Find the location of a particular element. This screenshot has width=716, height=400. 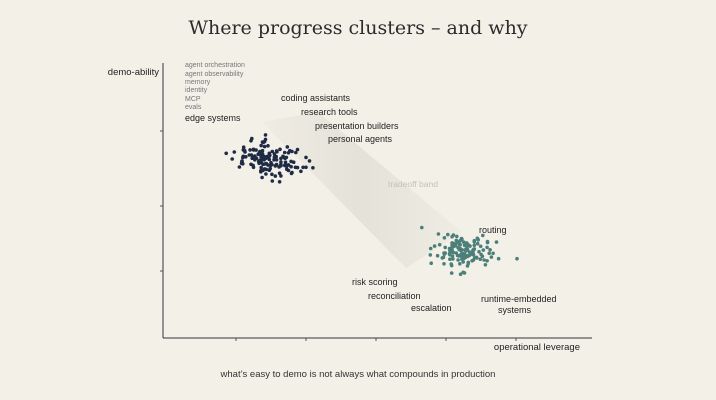

tradeoff-band is located at coordinates (362, 190).